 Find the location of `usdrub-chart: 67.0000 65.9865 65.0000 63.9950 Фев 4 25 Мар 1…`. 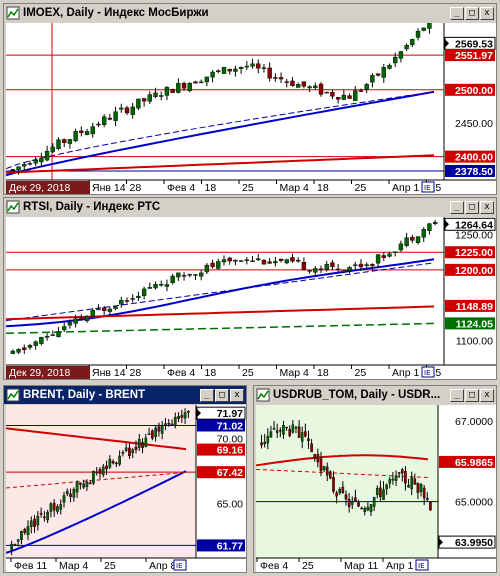

usdrub-chart: 67.0000 65.9865 65.0000 63.9950 Фев 4 25 Мар 1… is located at coordinates (376, 488).